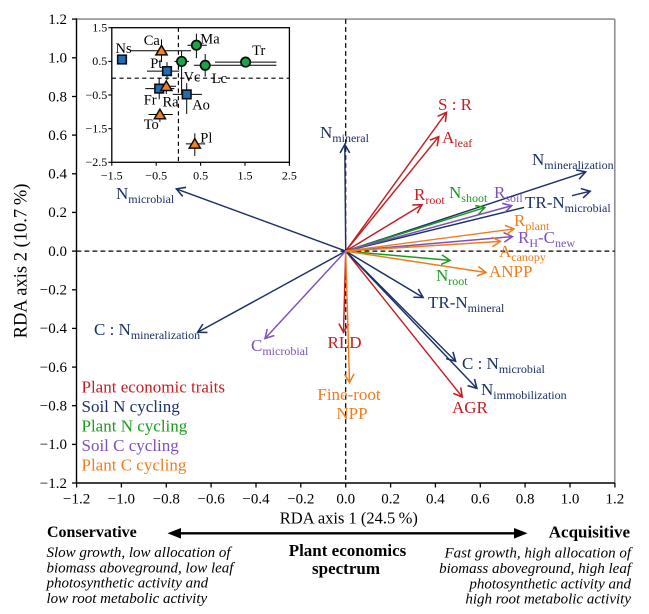  What do you see at coordinates (345, 134) in the screenshot?
I see `svg-text: Nmineral` at bounding box center [345, 134].